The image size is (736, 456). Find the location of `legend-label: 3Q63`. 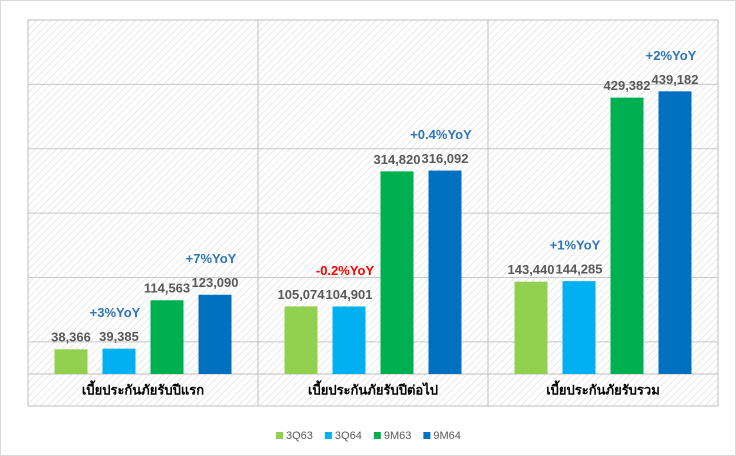

legend-label: 3Q63 is located at coordinates (299, 436).